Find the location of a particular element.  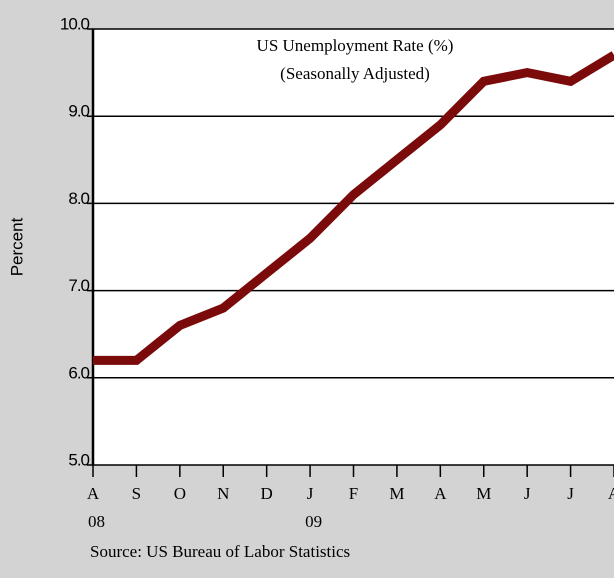

y-axis-label: Percent is located at coordinates (16, 246).